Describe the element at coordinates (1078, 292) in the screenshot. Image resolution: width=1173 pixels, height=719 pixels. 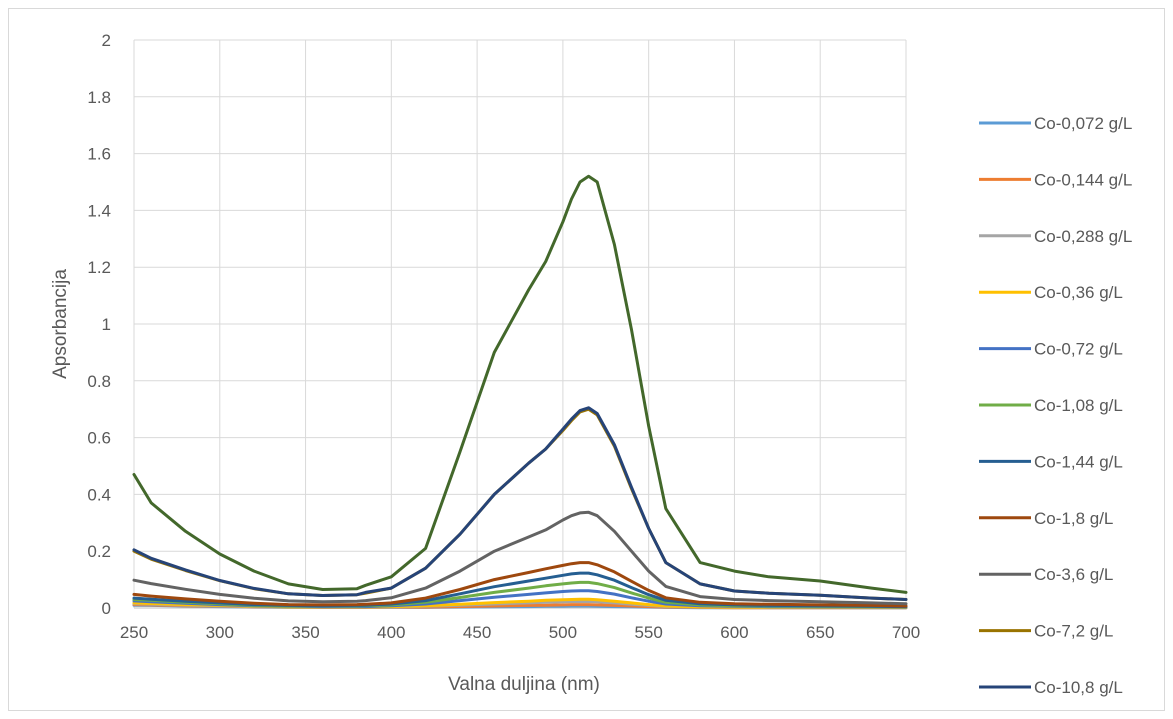
I see `legend-label: Co-0,36 g/L` at that location.